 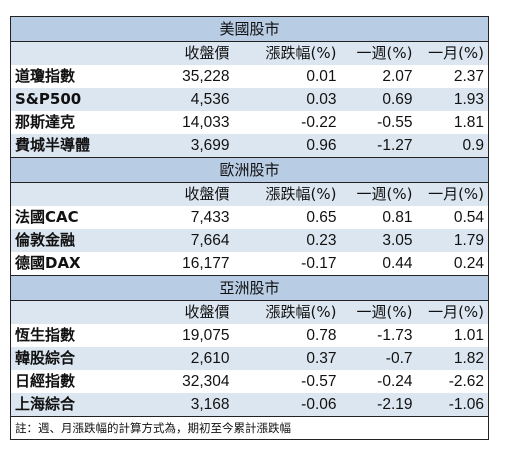 I want to click on table-row: 倫敦金融 7,664 0.23 3.05 1.79, so click(x=250, y=240).